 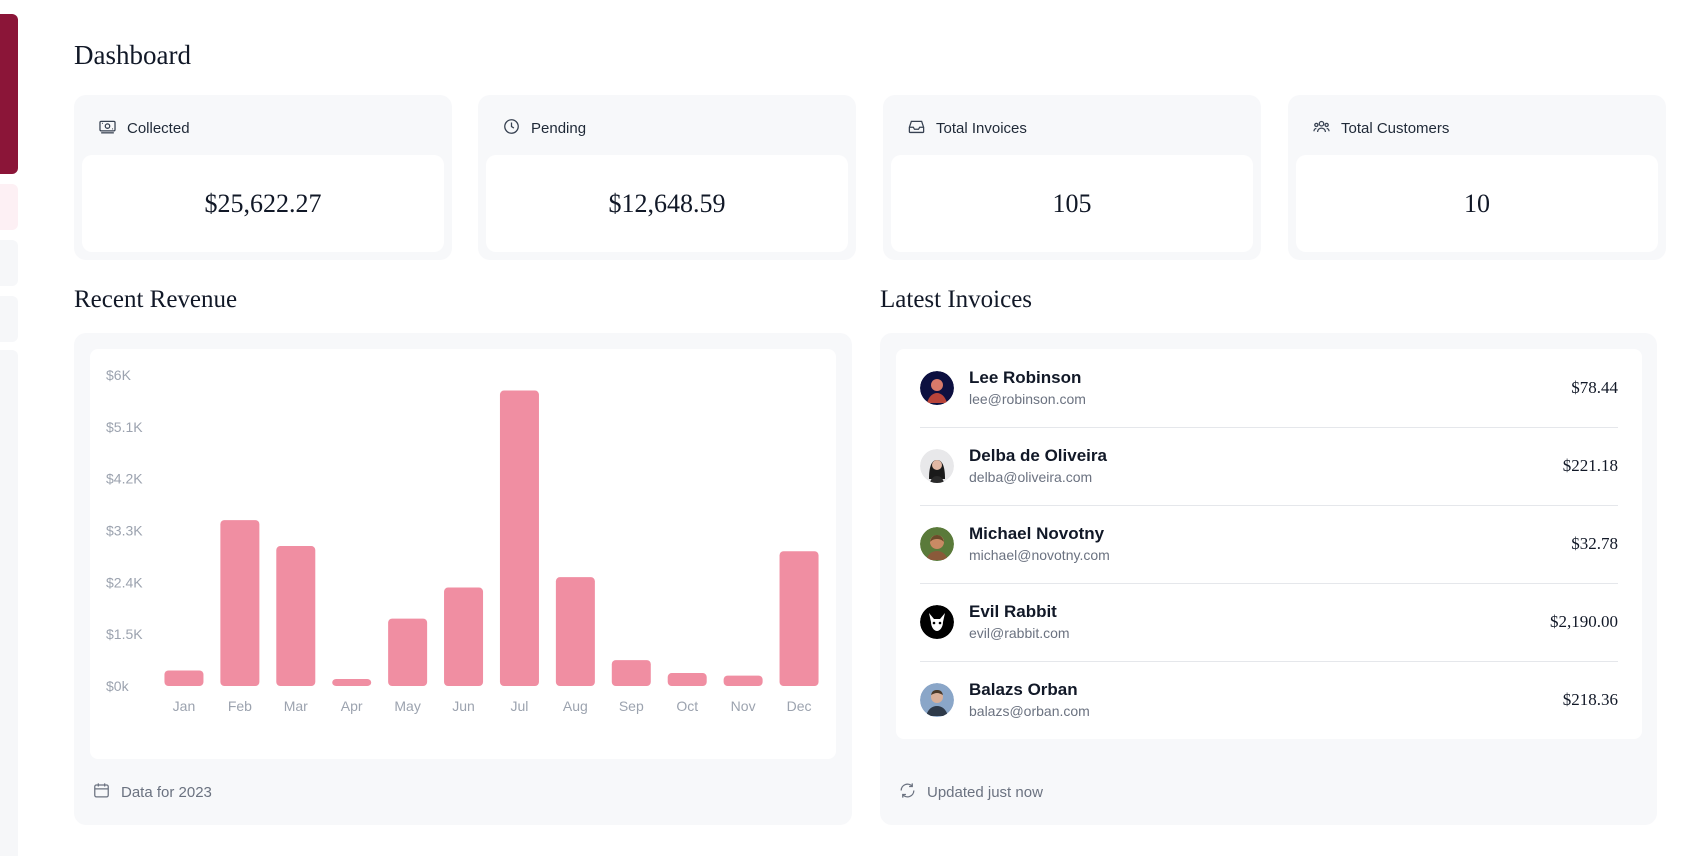 What do you see at coordinates (1477, 203) in the screenshot?
I see `card-value: 10` at bounding box center [1477, 203].